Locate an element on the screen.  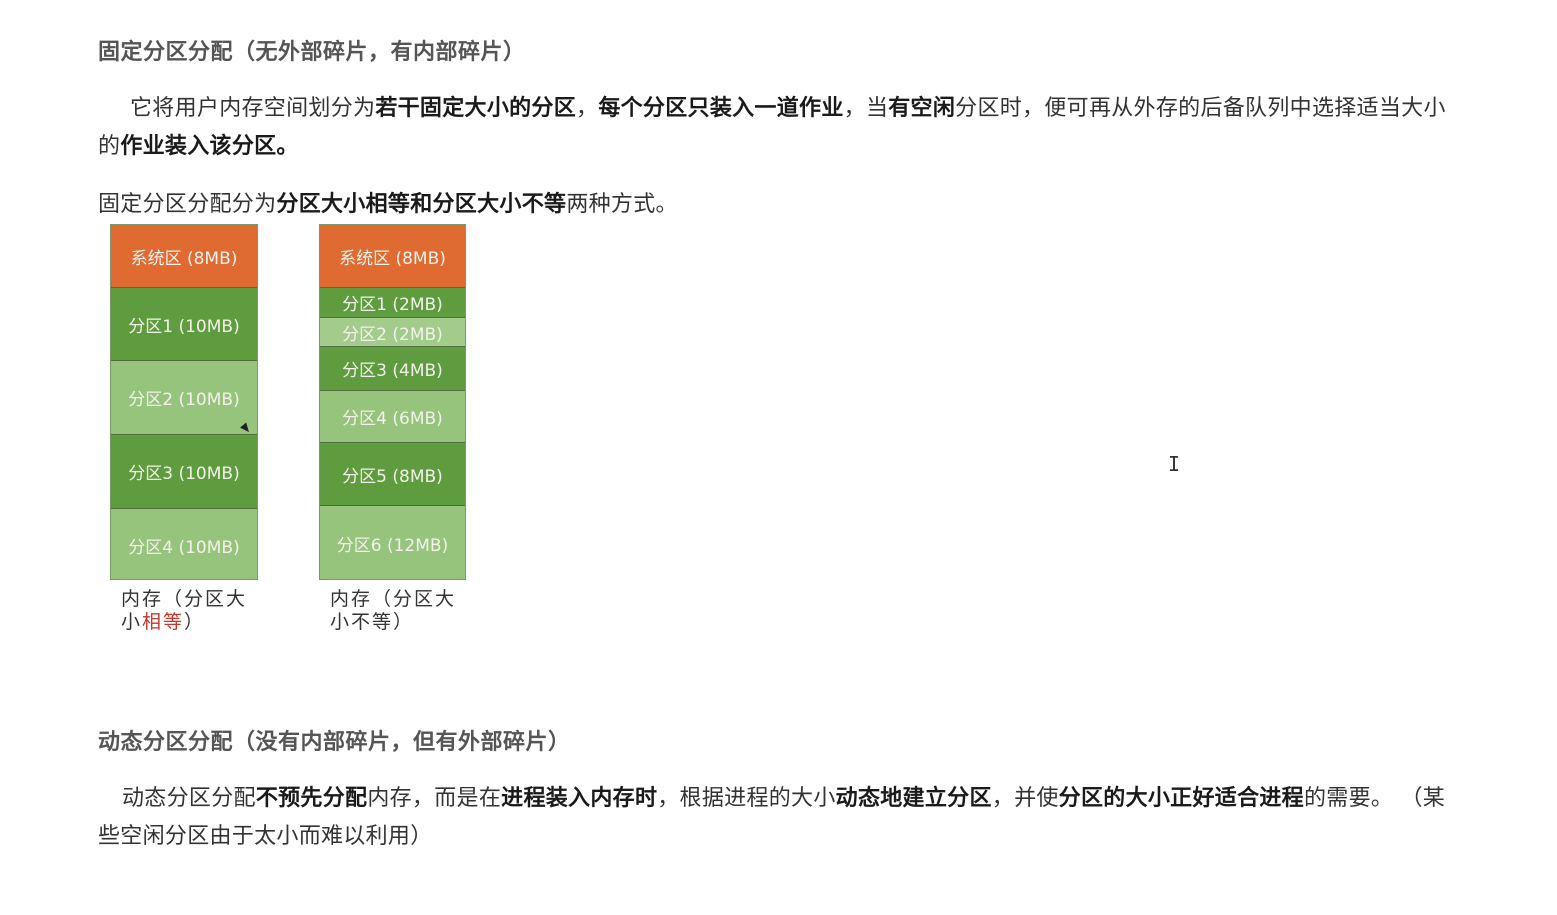
partition-block: 分区5 (8MB) is located at coordinates (392, 473).